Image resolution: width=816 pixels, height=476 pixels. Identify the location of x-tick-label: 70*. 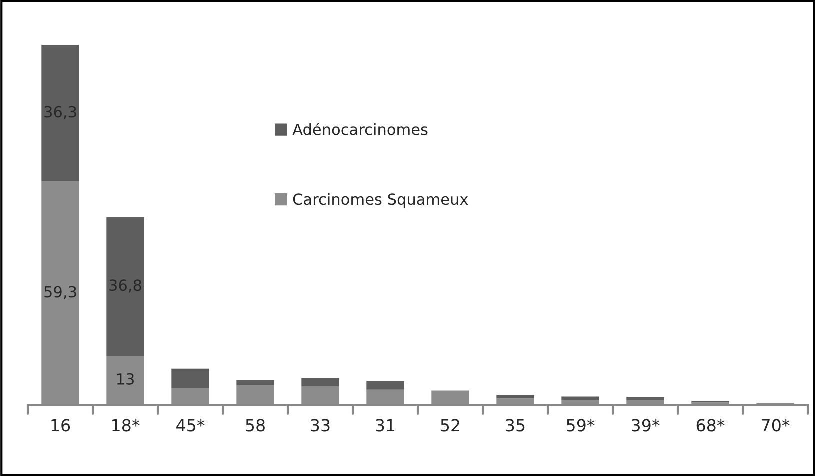
(776, 425).